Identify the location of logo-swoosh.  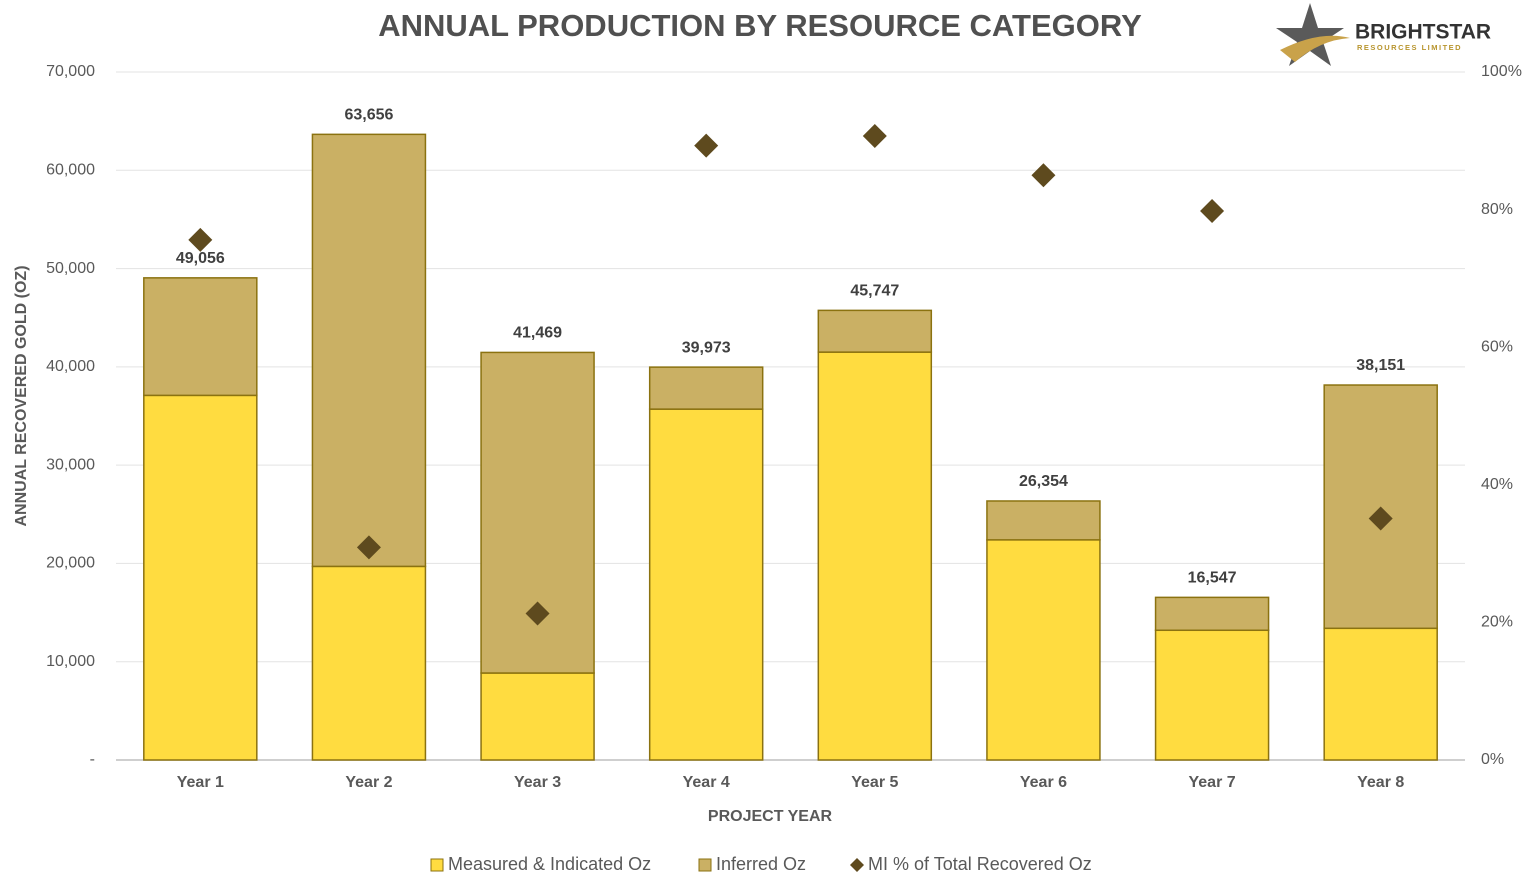
(1315, 48).